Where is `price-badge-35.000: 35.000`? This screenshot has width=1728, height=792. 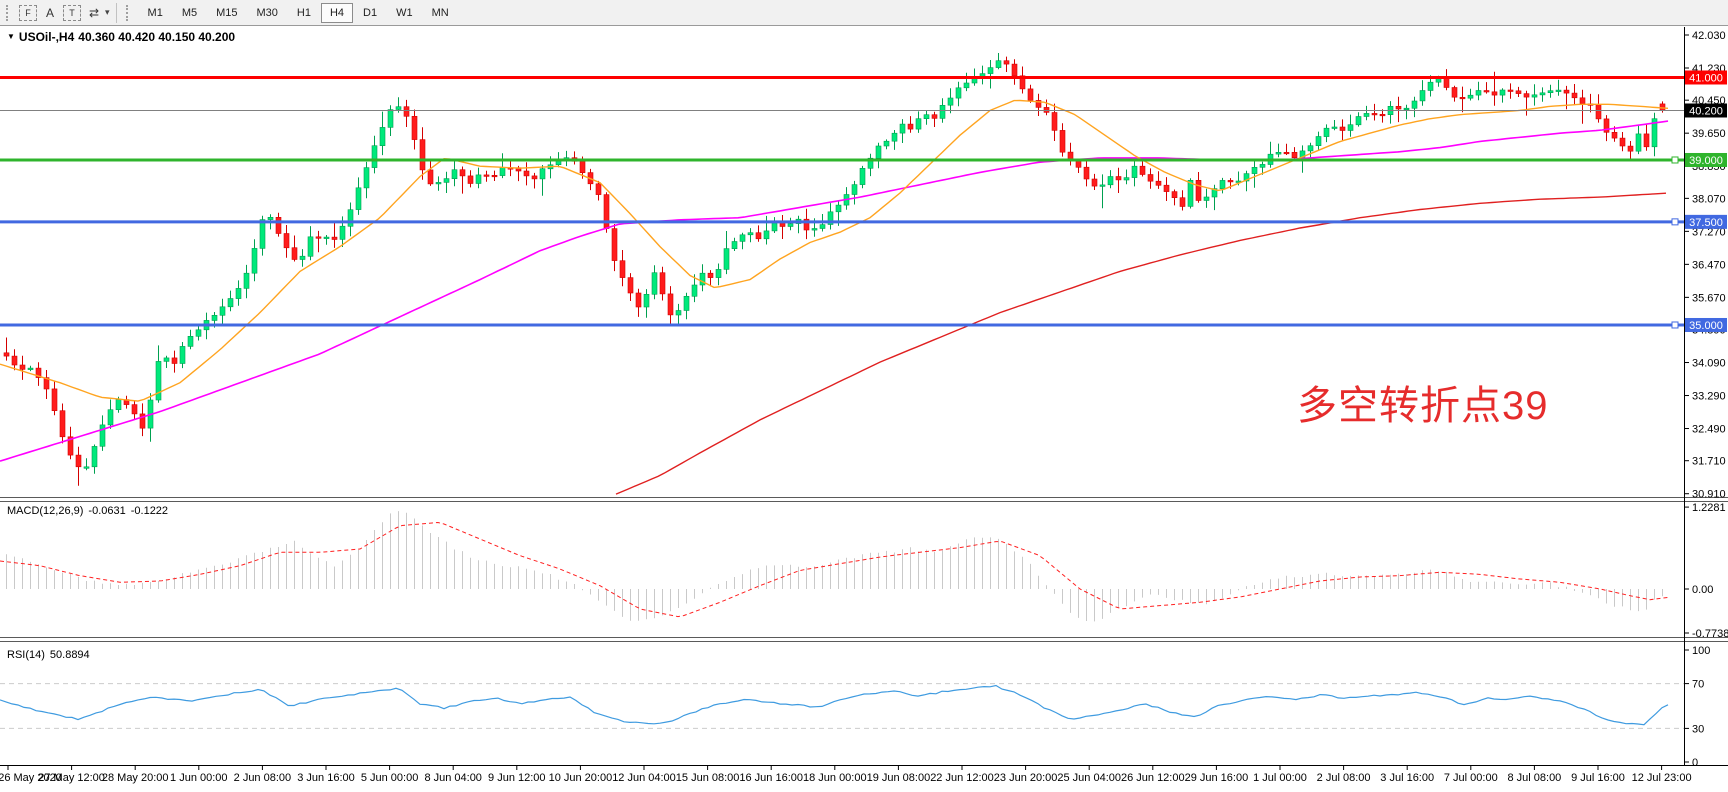 price-badge-35.000: 35.000 is located at coordinates (1706, 324).